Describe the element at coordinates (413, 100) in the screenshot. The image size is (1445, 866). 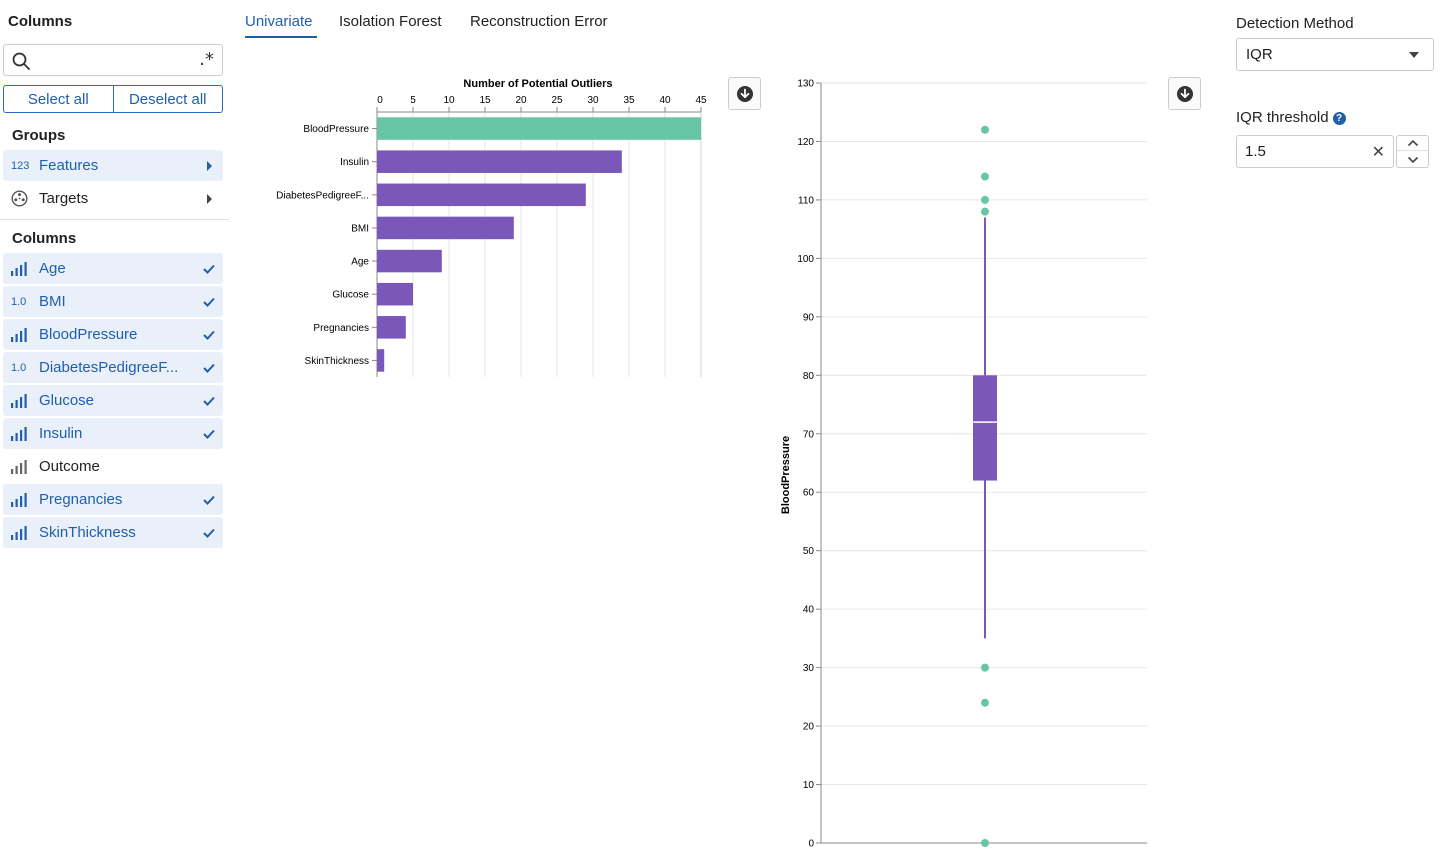
I see `x-tick-label: 5` at that location.